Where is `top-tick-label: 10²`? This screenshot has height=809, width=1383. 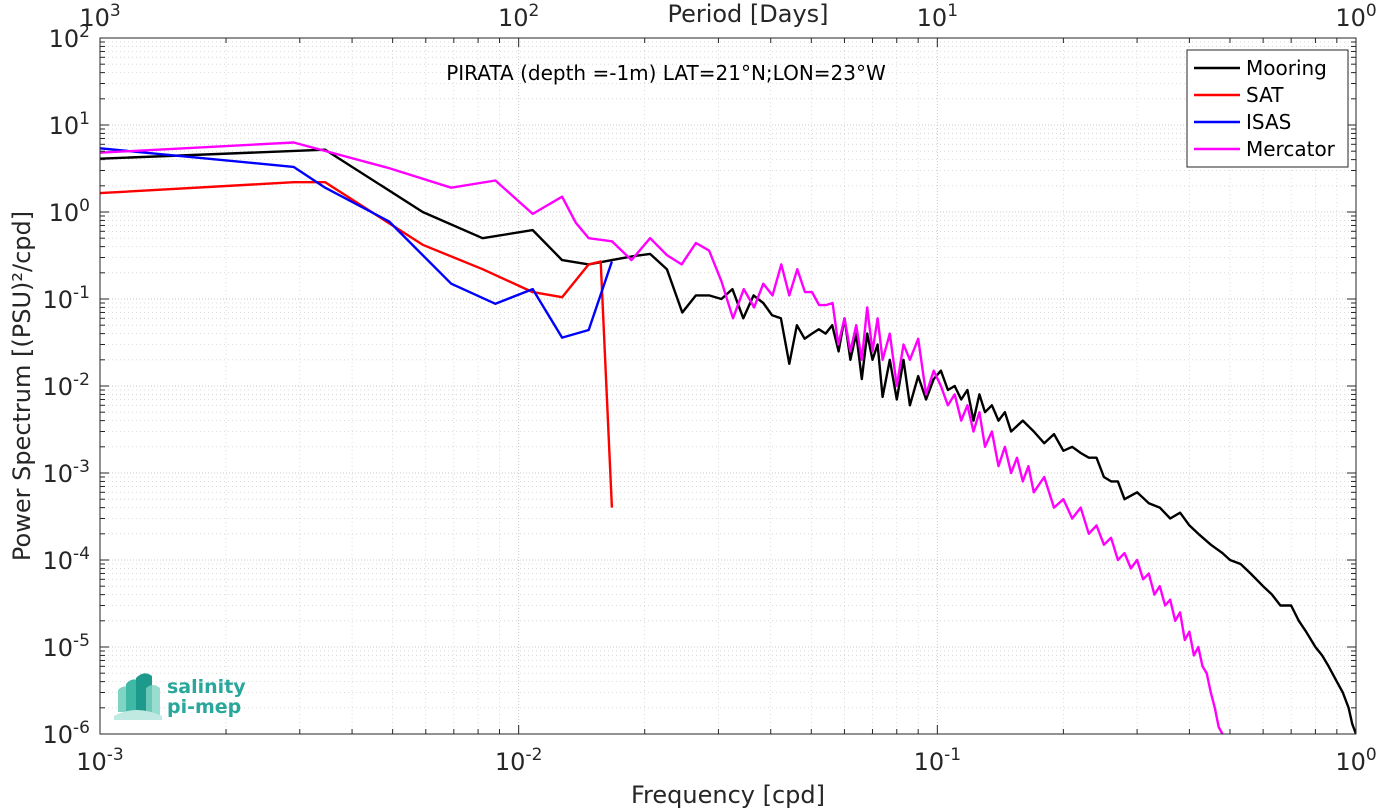 top-tick-label: 10² is located at coordinates (518, 16).